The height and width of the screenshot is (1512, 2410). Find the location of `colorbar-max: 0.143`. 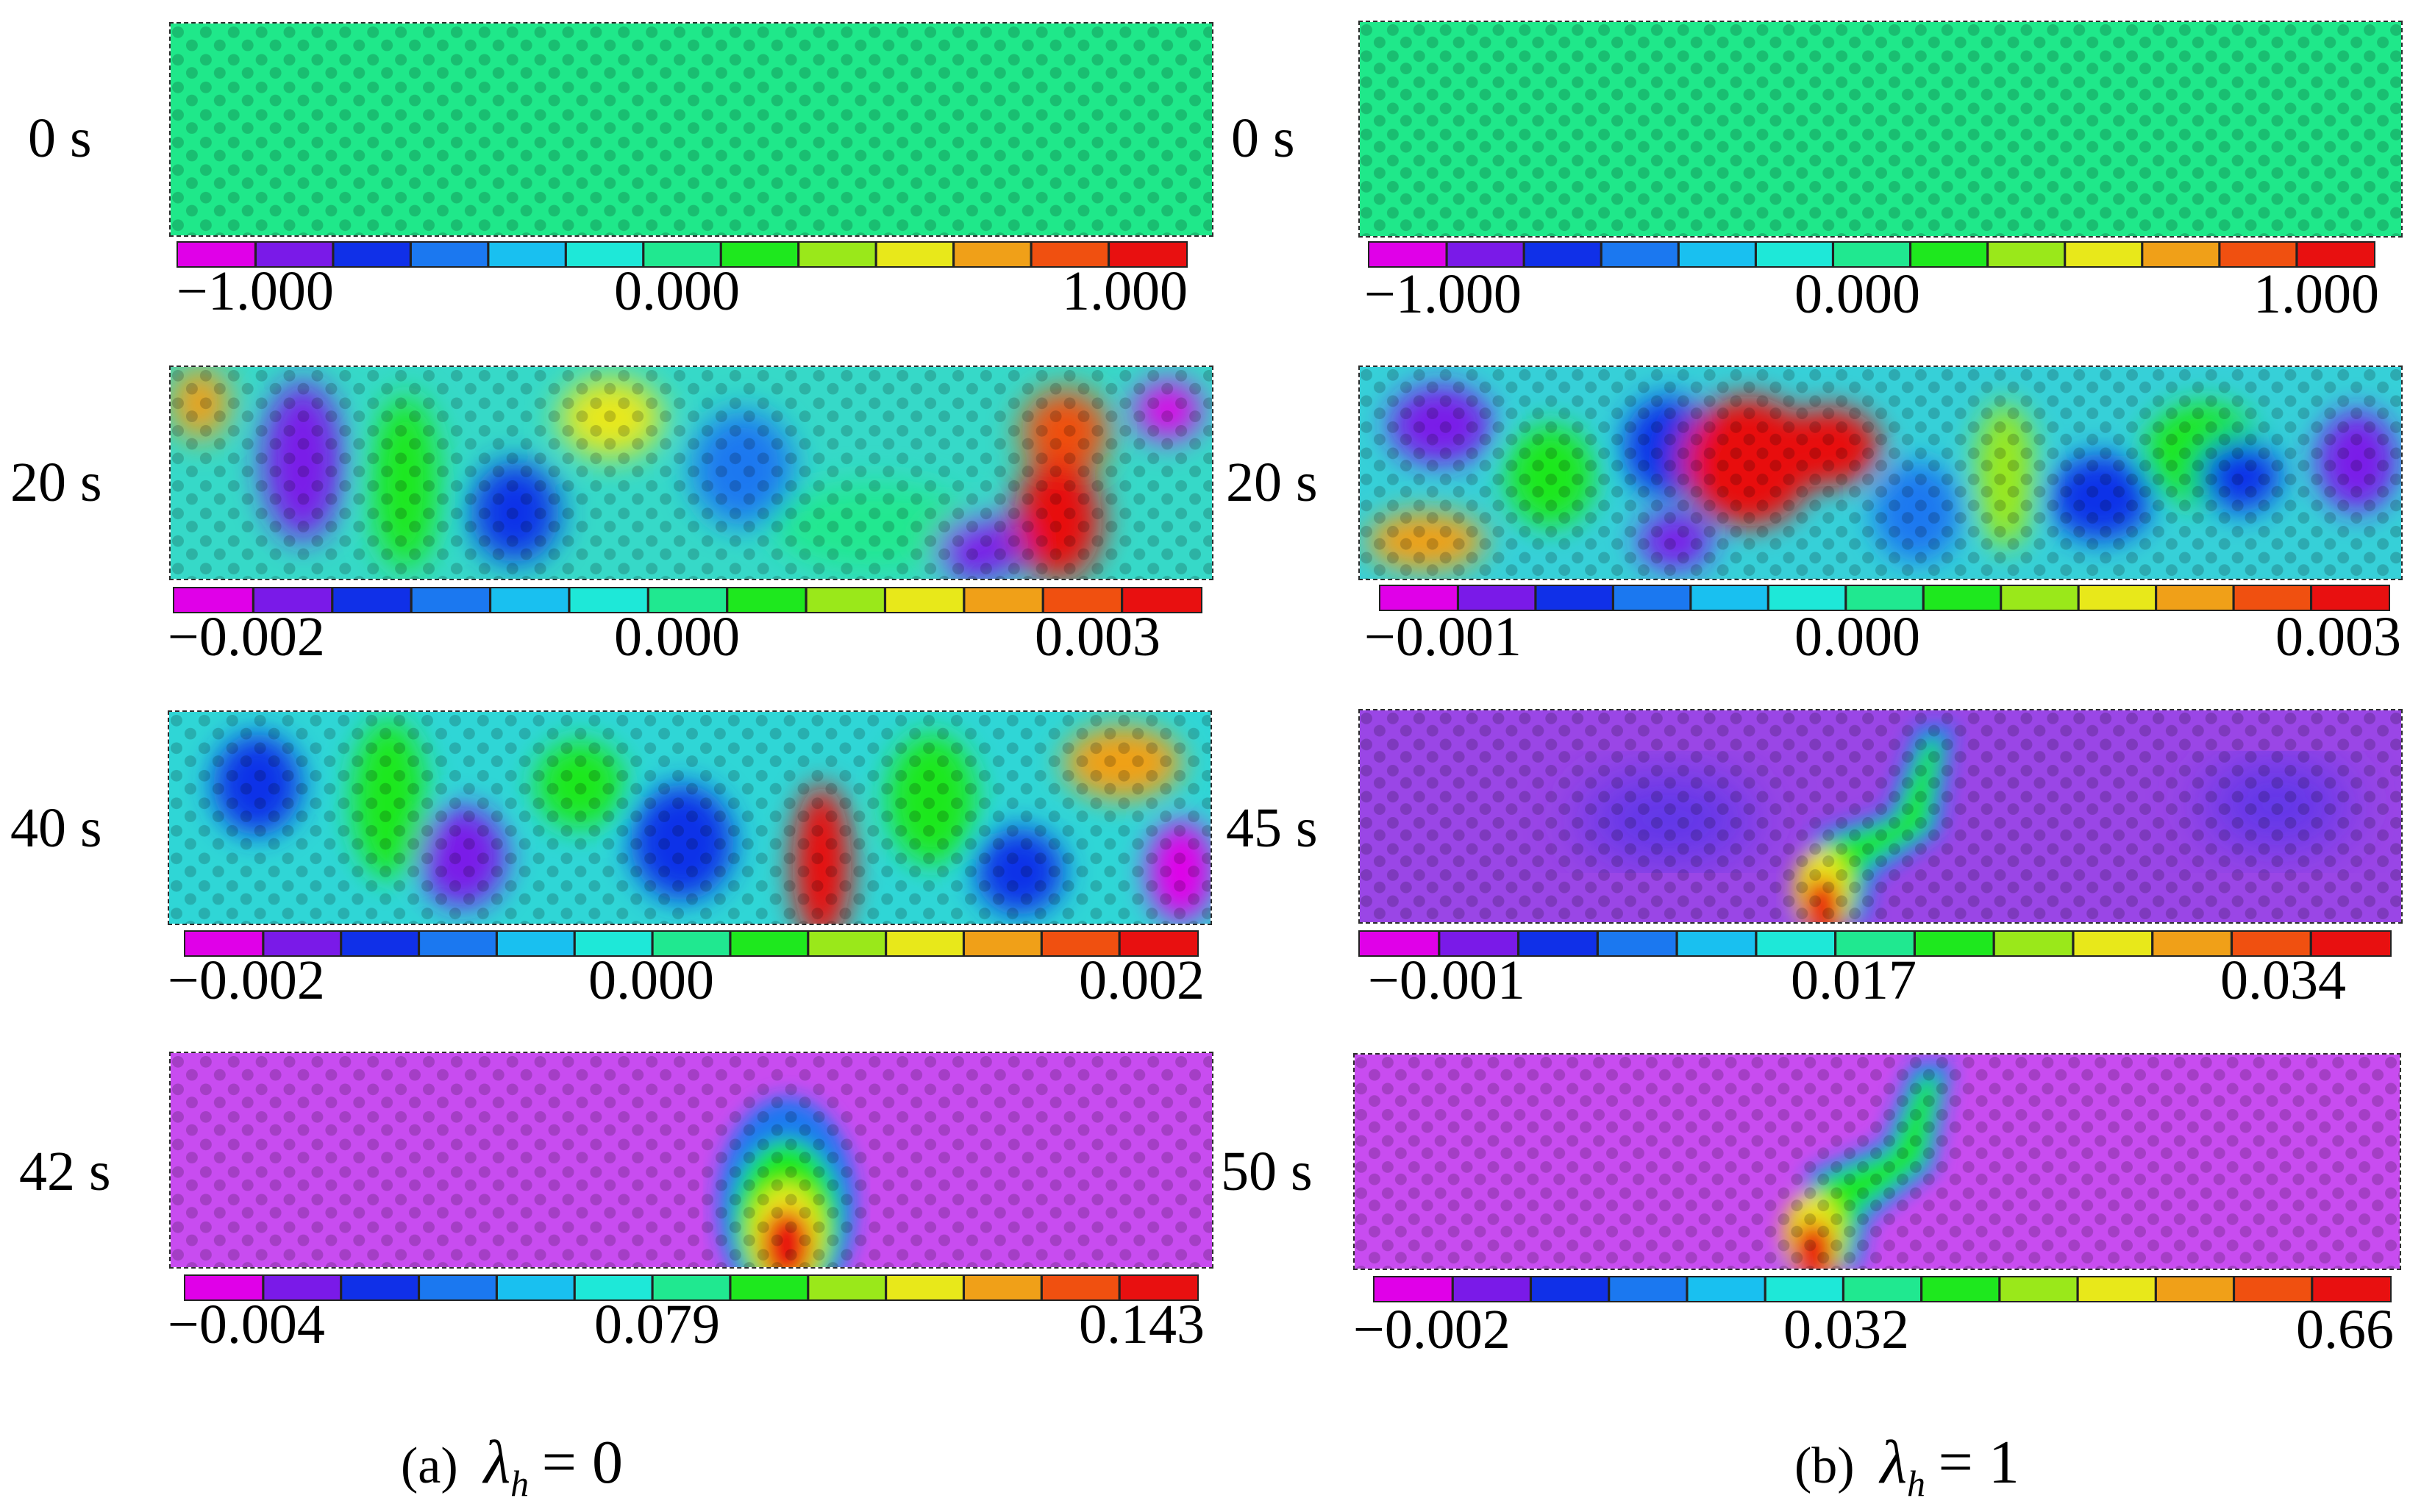

colorbar-max: 0.143 is located at coordinates (1142, 1324).